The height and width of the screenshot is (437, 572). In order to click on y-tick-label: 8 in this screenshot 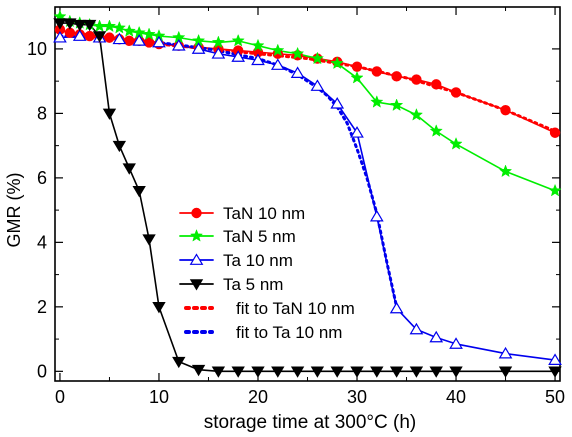, I will do `click(42, 113)`.